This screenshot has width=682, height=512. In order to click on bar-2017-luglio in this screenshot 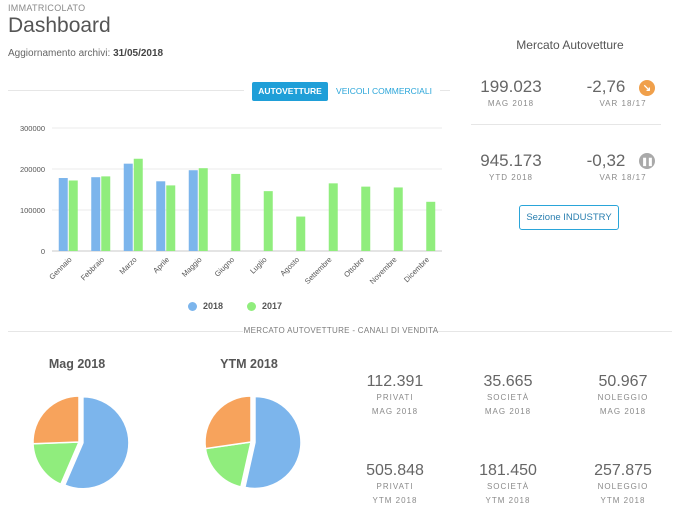, I will do `click(268, 221)`.